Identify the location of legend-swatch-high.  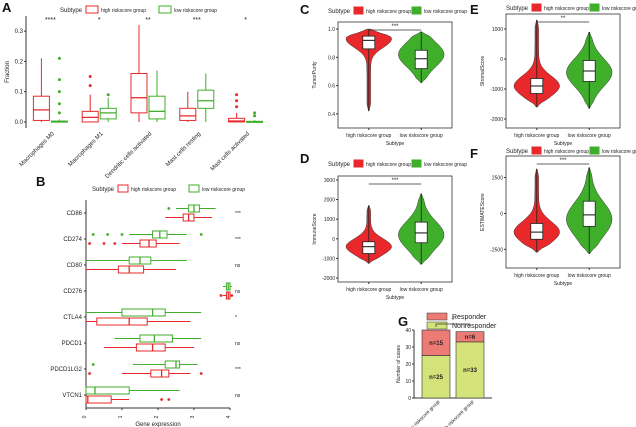
(536, 7).